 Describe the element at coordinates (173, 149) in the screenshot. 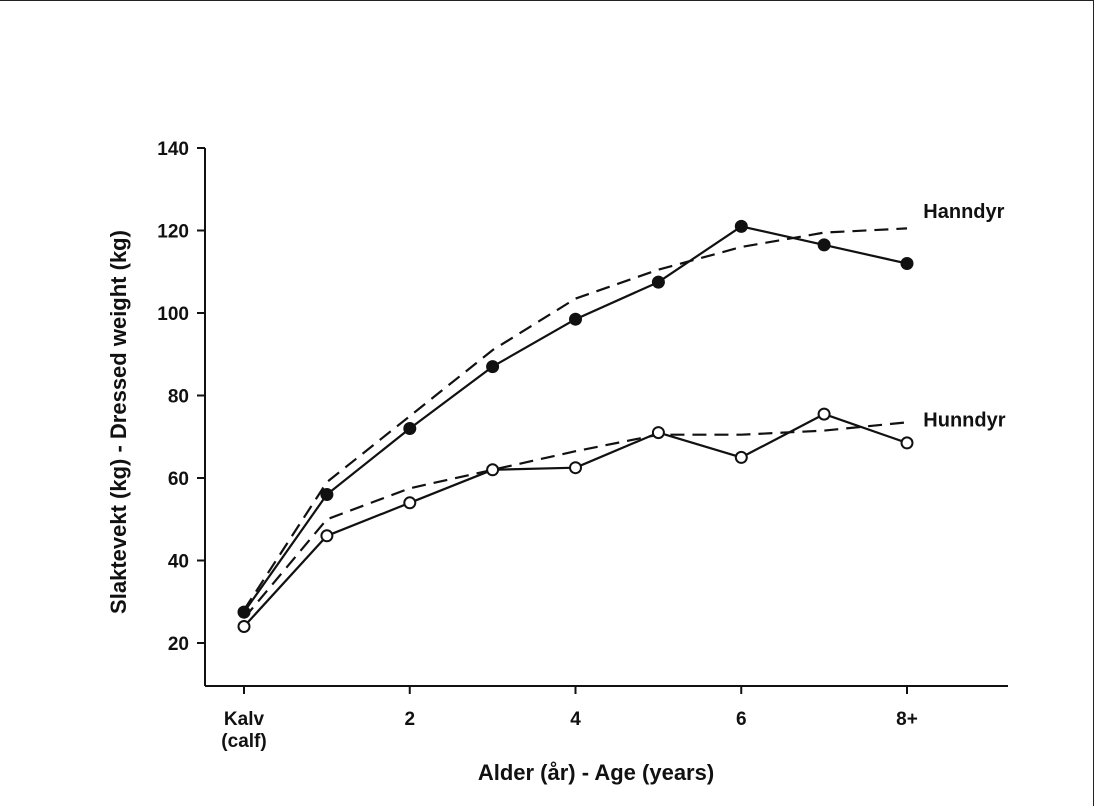

I see `y-tick-label: 140` at that location.